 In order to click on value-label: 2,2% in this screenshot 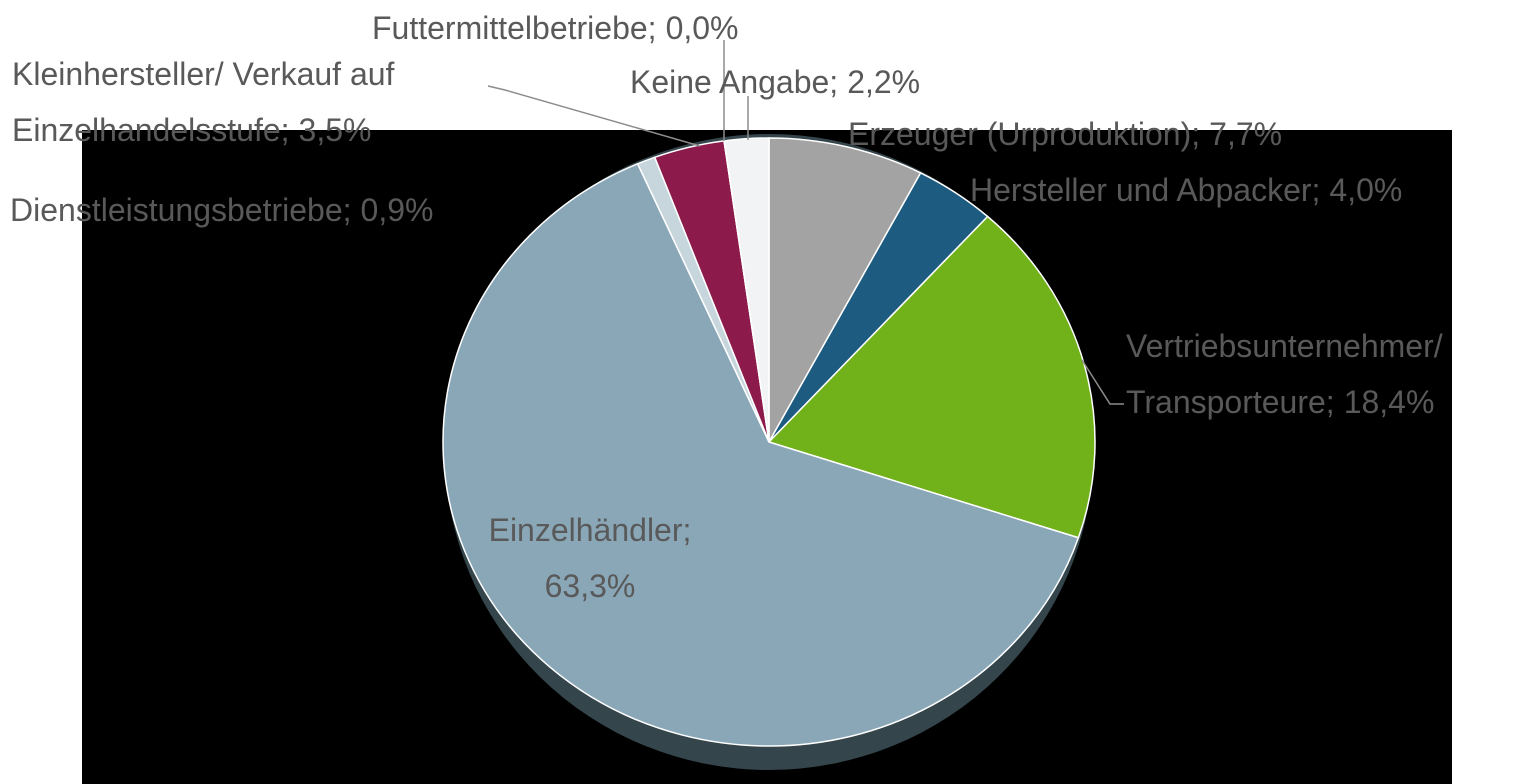, I will do `click(884, 82)`.